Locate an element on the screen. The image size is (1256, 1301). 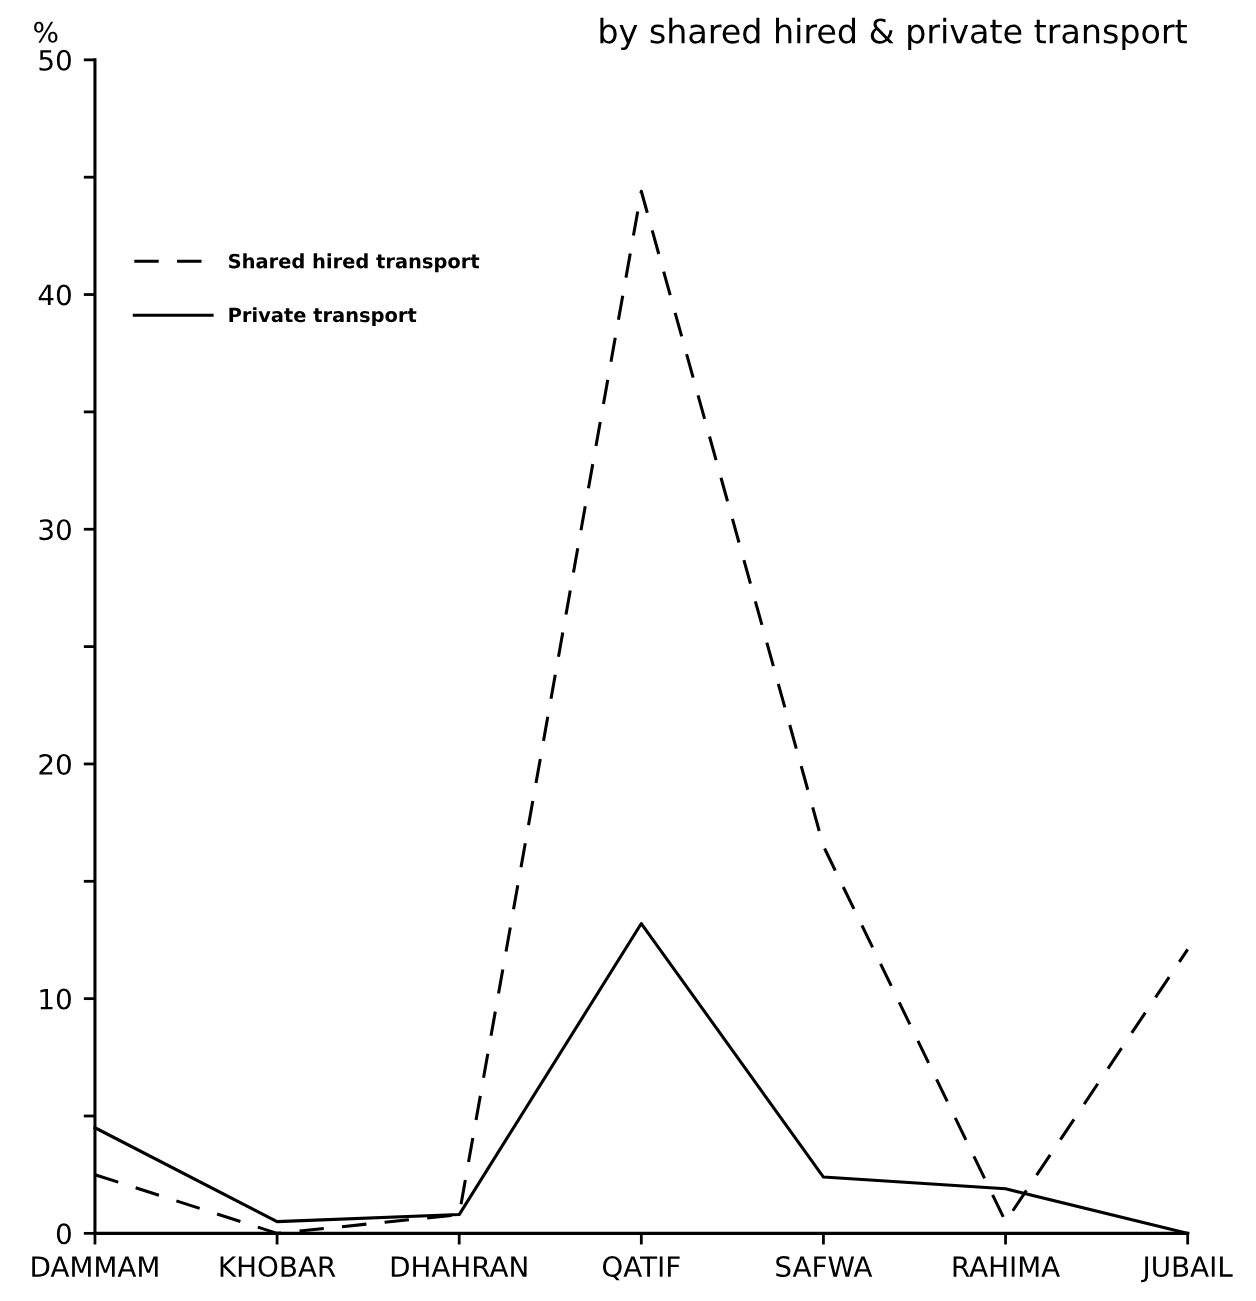
y-tick-label: 30 is located at coordinates (55, 530).